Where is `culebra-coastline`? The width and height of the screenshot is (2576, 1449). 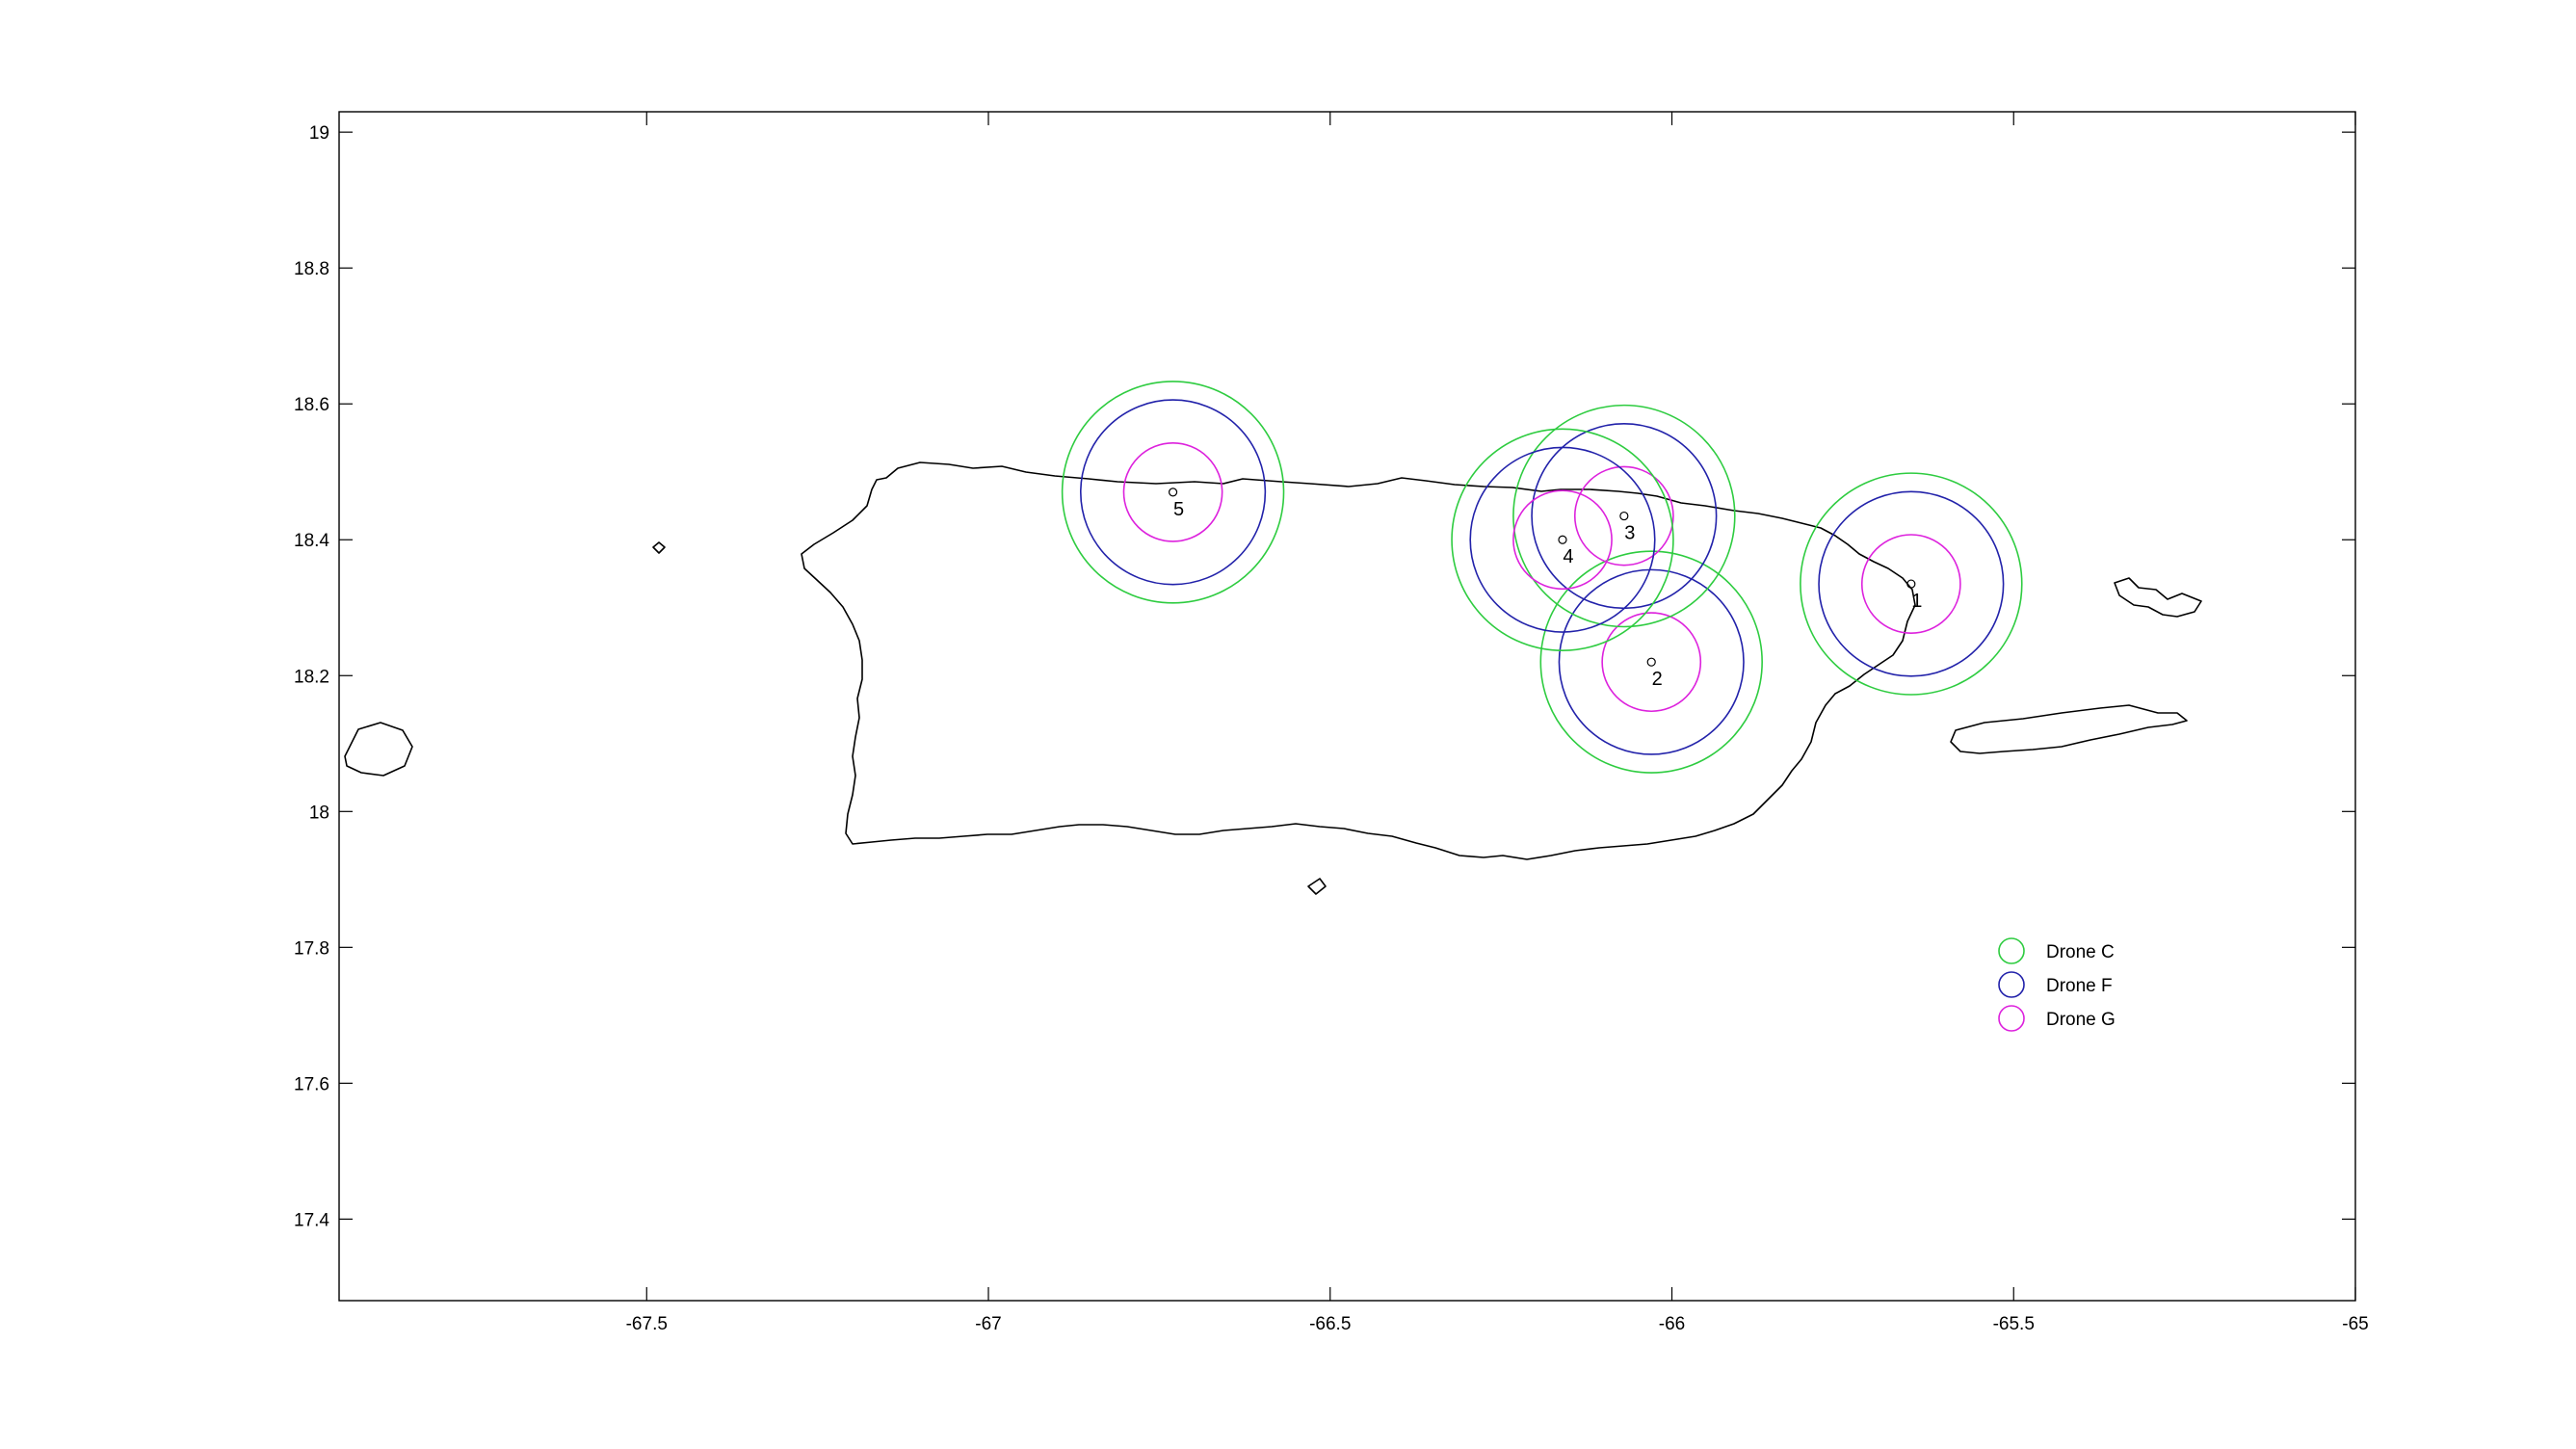
culebra-coastline is located at coordinates (2158, 597).